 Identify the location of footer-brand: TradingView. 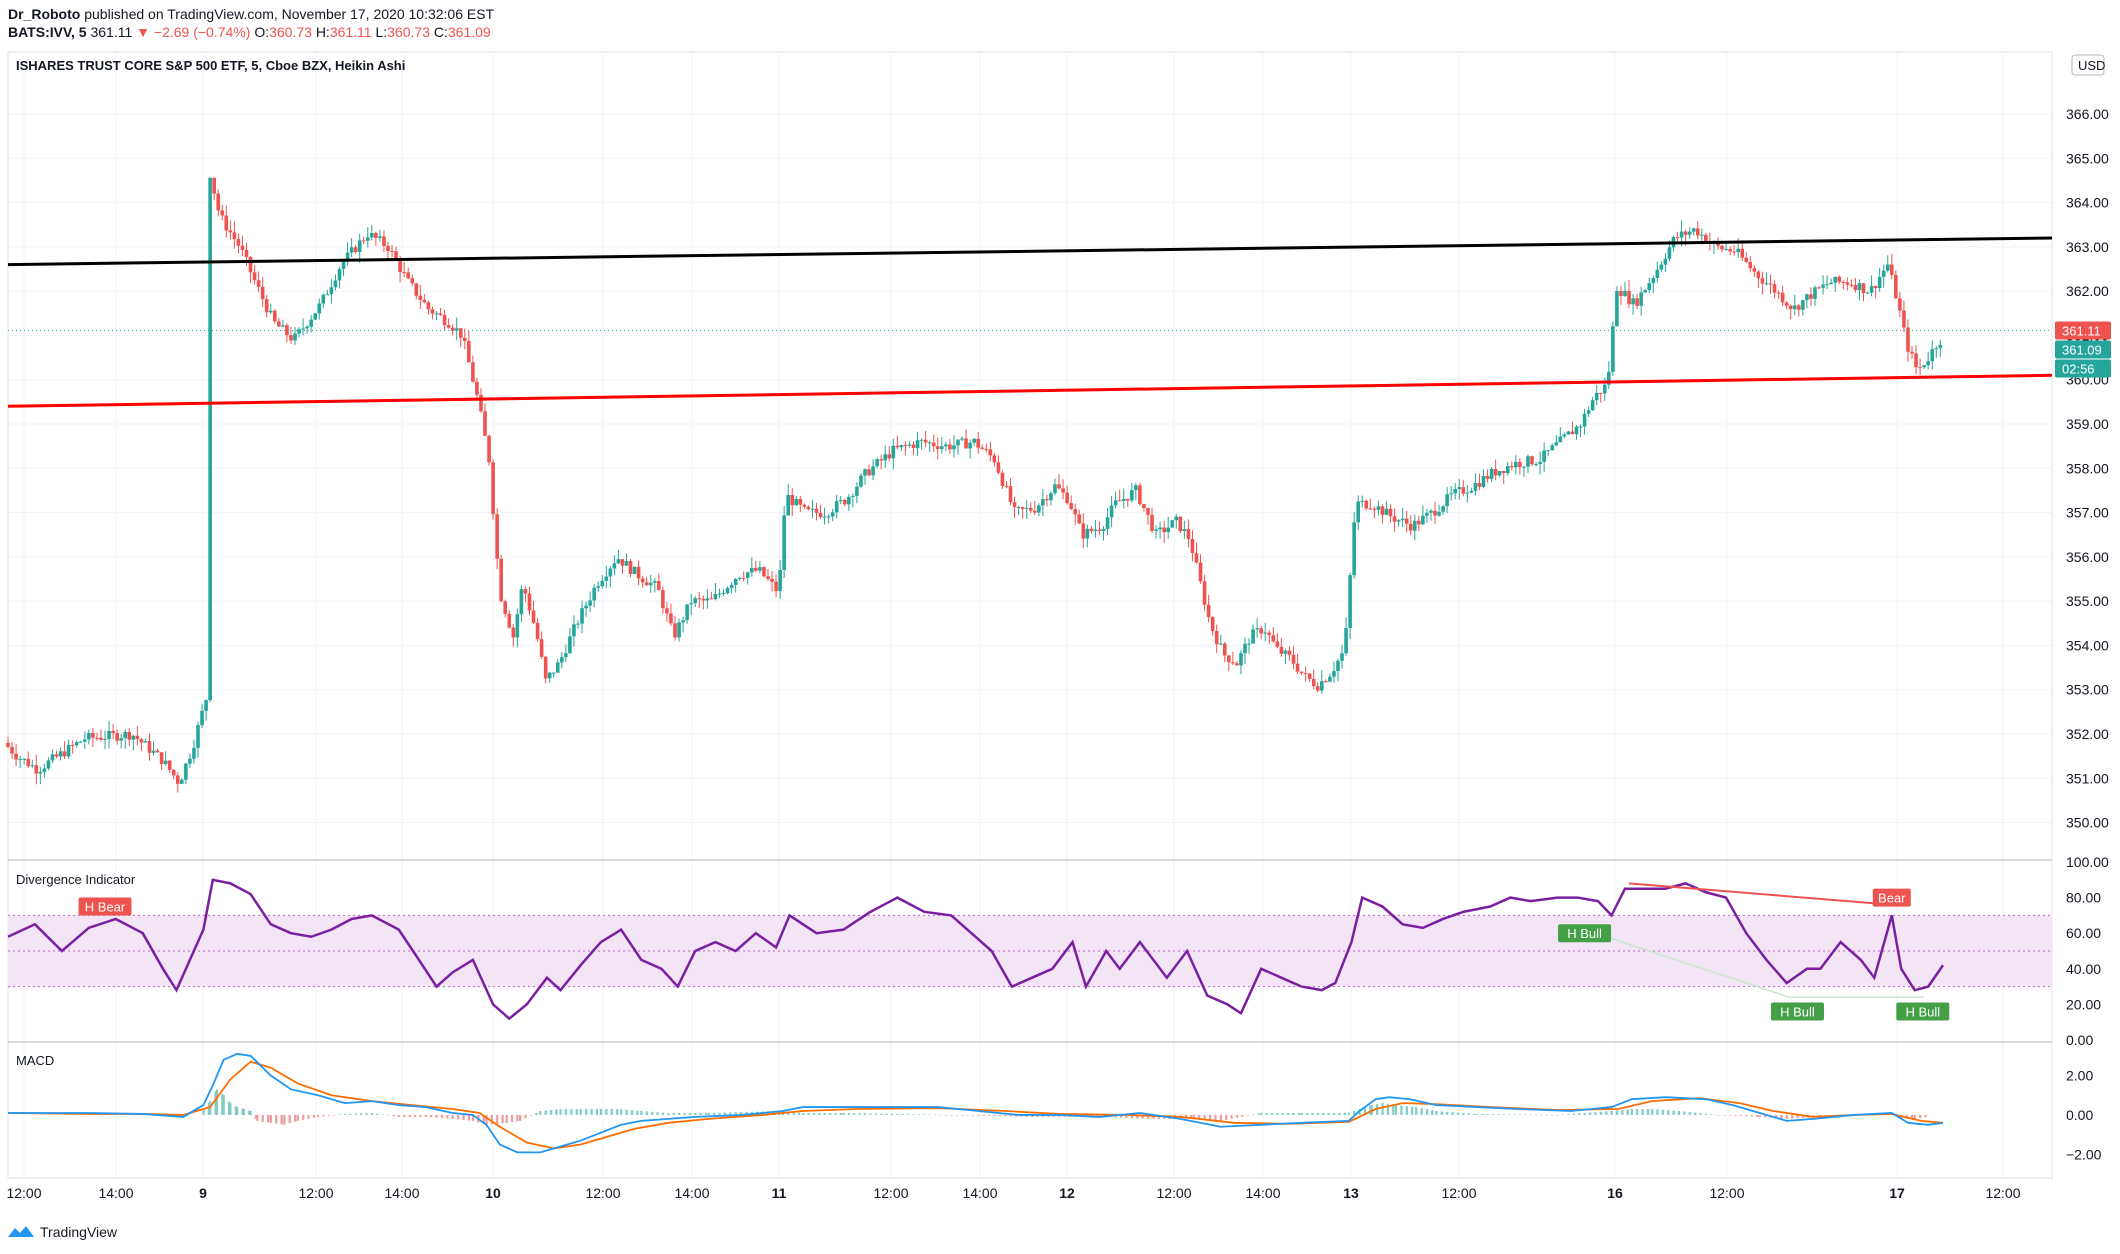
(62, 1232).